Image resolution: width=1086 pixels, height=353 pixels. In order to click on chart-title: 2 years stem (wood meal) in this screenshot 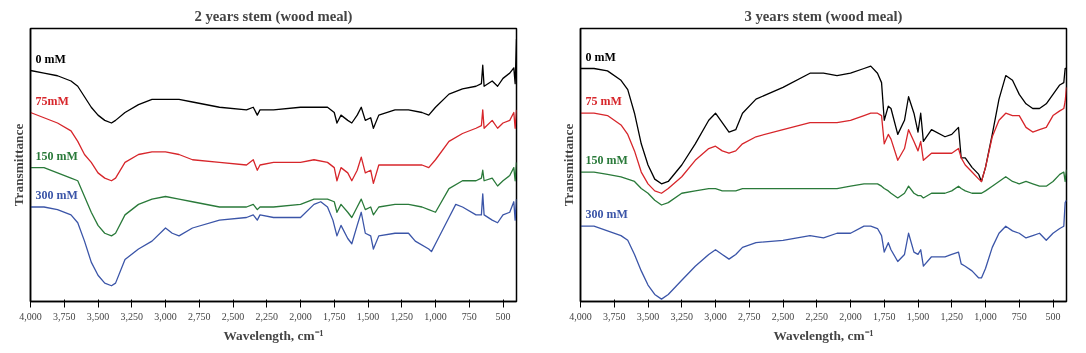, I will do `click(273, 16)`.